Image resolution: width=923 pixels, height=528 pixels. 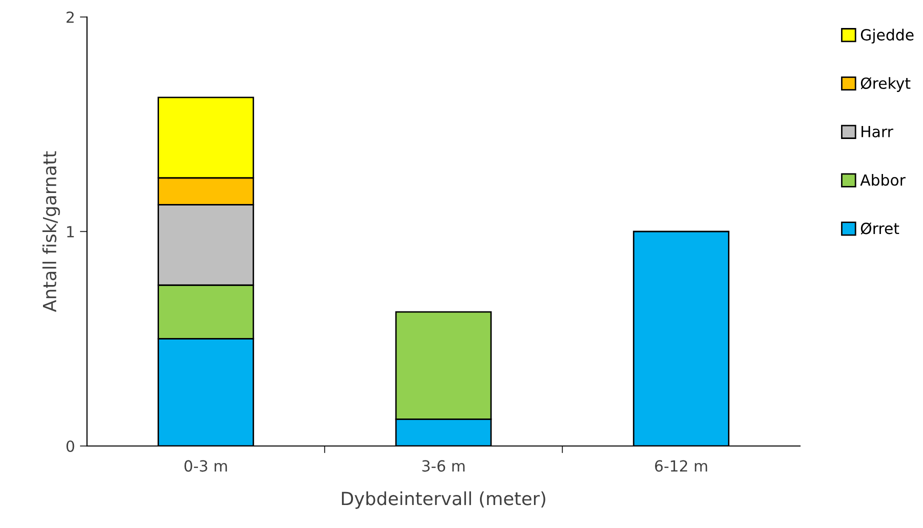 I want to click on legend-label: Gjedde, so click(x=887, y=36).